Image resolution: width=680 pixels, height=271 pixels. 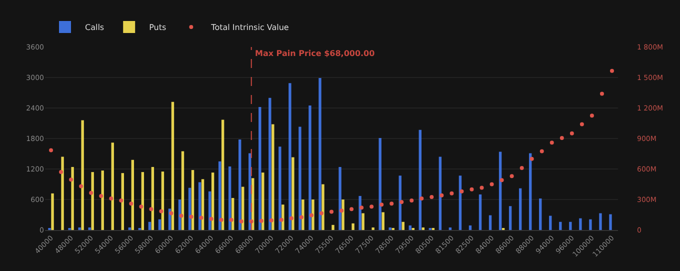 I want to click on legend-label: Total Intrinsic Value, so click(x=249, y=27).